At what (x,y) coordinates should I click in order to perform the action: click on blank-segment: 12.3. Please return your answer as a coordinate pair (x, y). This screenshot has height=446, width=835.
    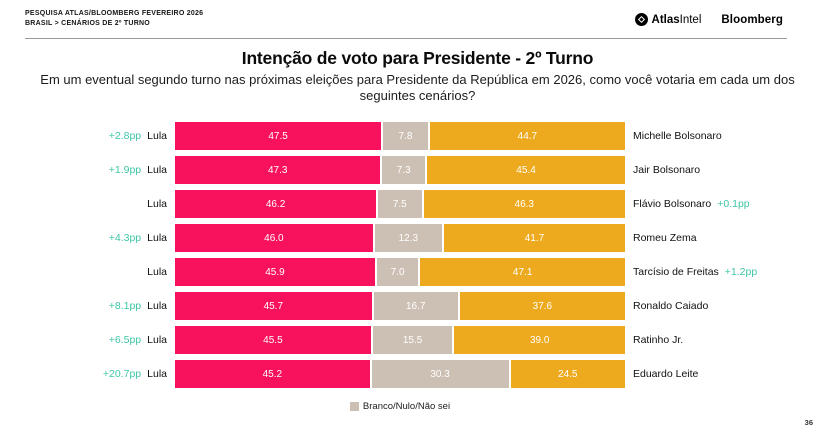
    Looking at the image, I should click on (408, 238).